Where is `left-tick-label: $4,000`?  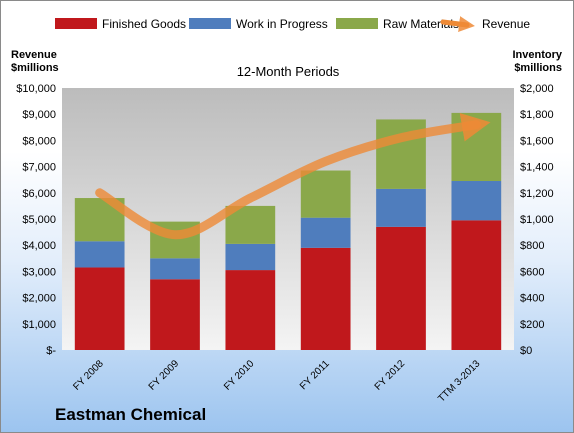 left-tick-label: $4,000 is located at coordinates (39, 246).